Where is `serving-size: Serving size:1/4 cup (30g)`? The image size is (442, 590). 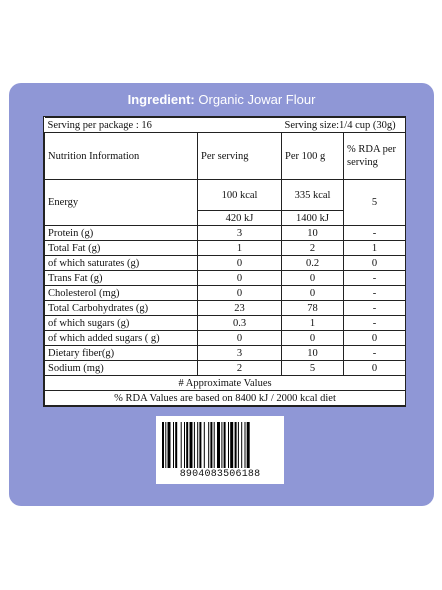
serving-size: Serving size:1/4 cup (30g) is located at coordinates (343, 125).